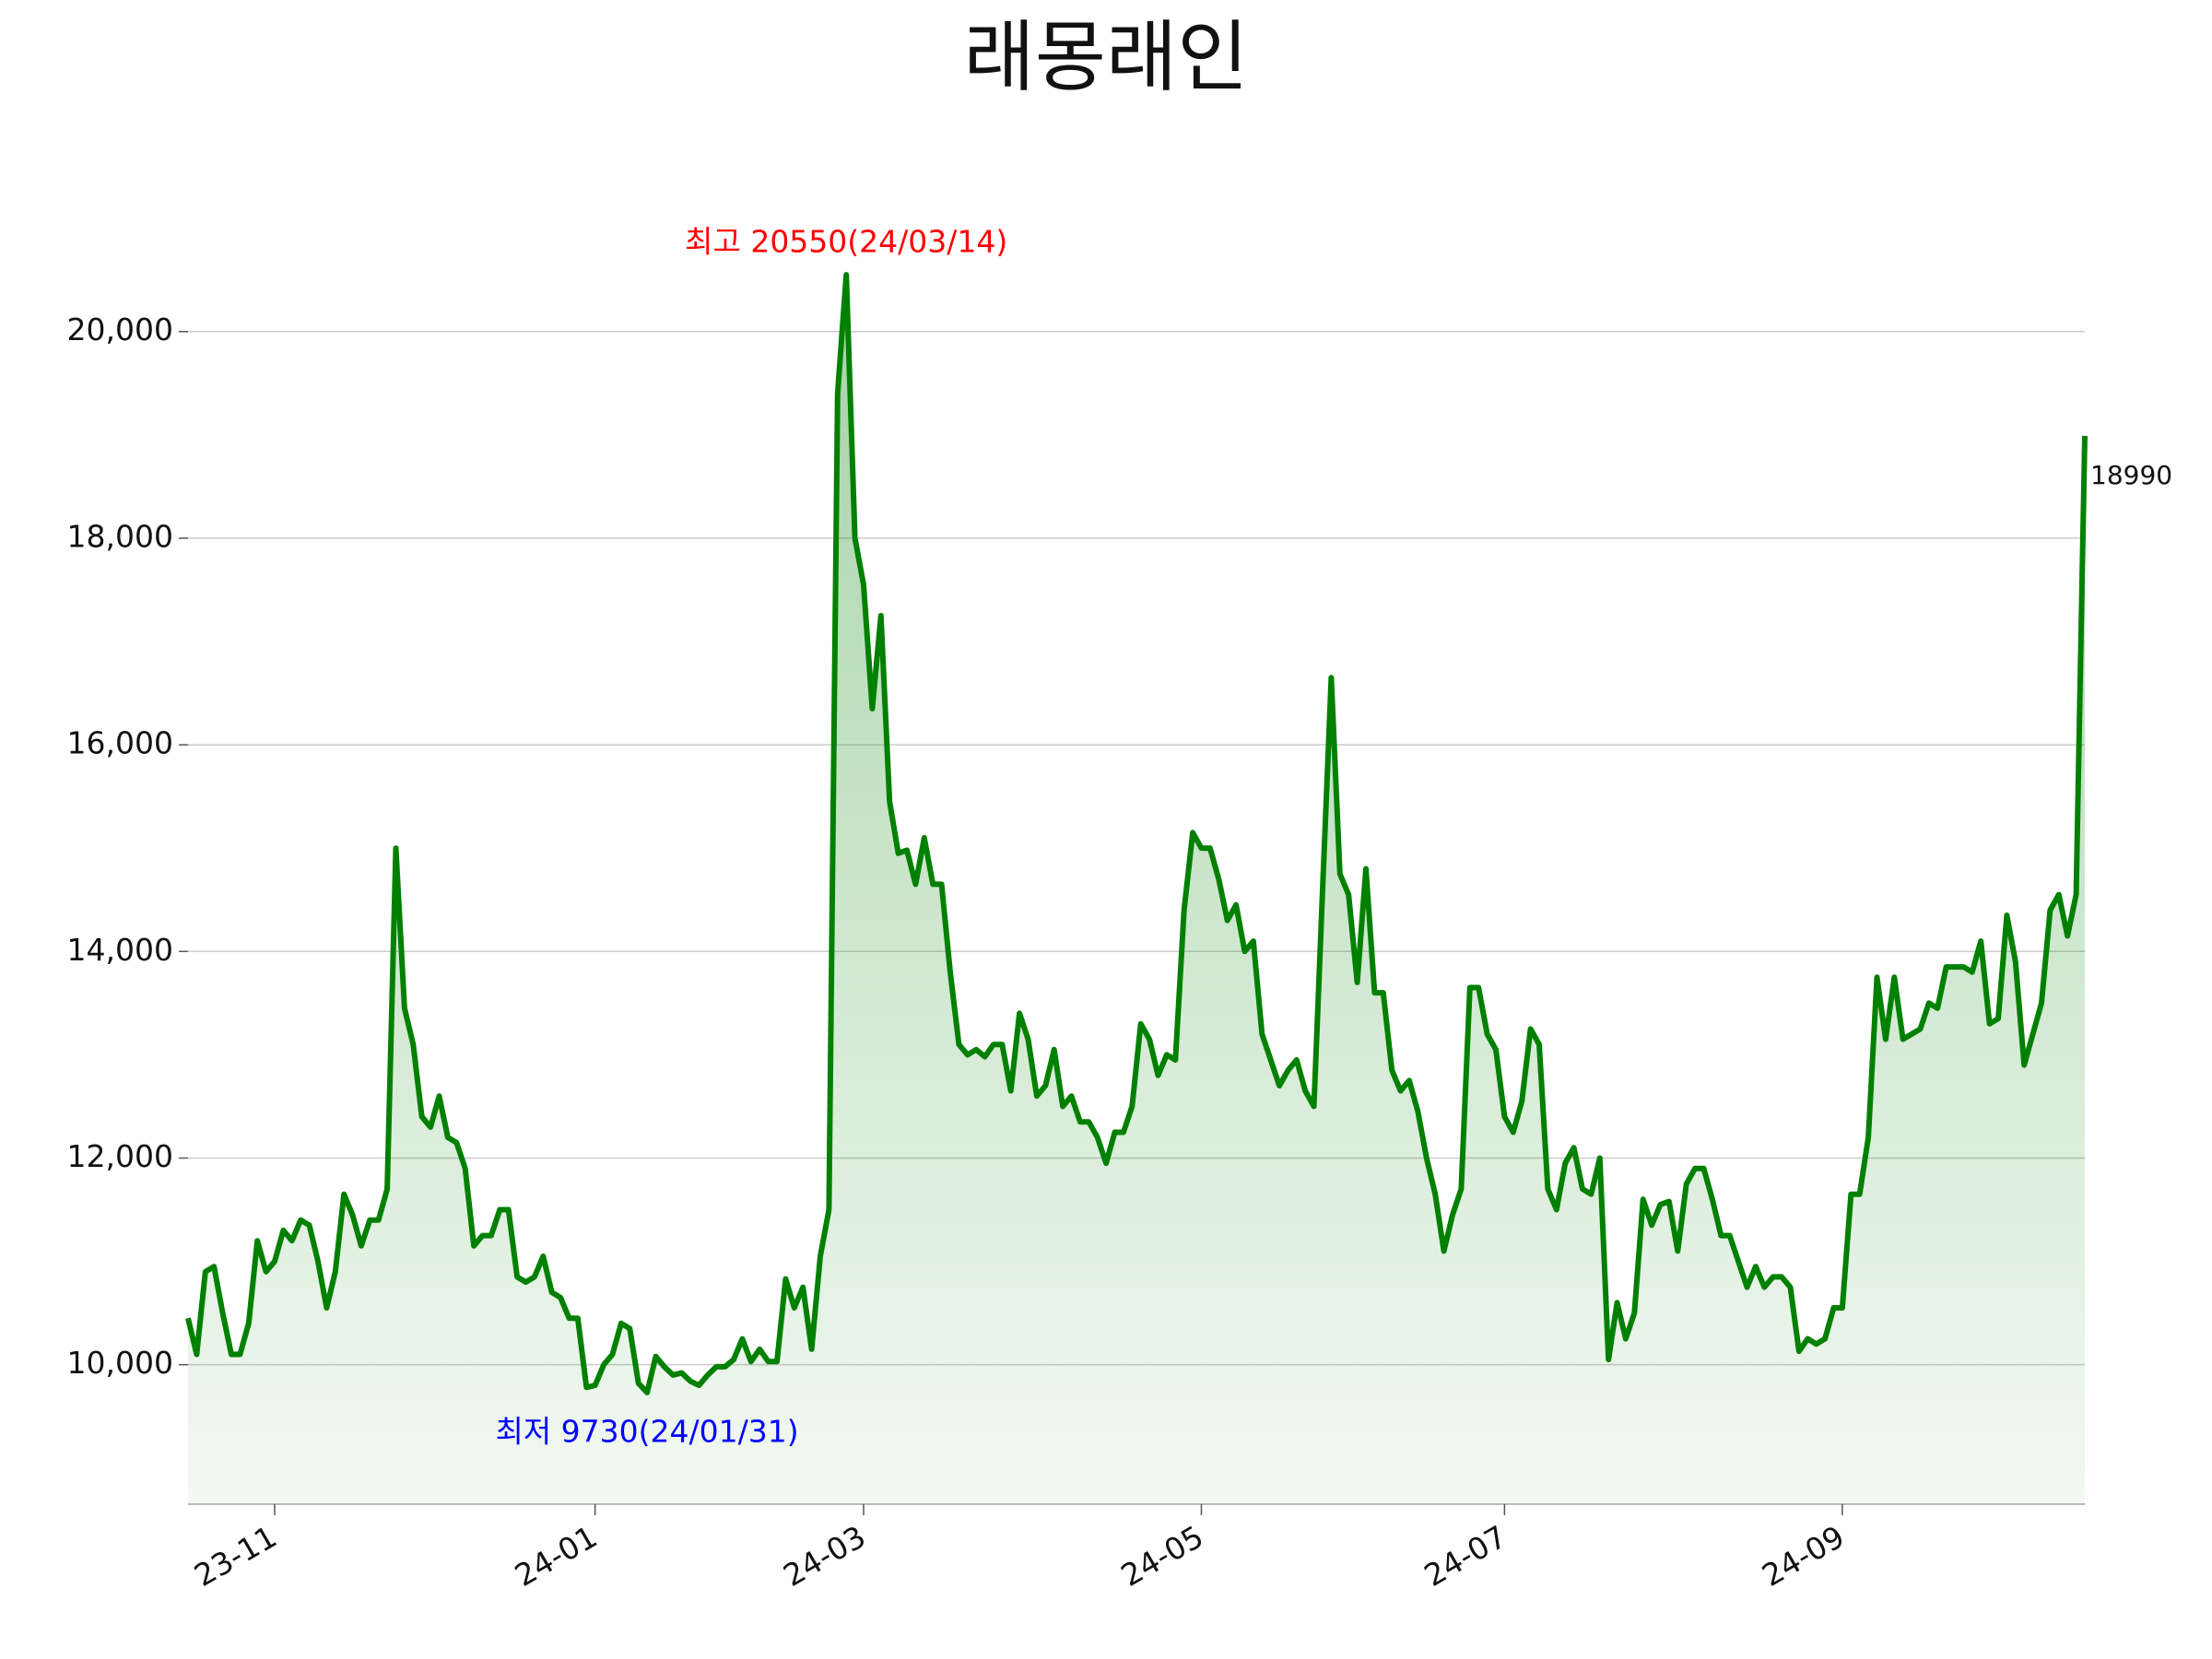 This screenshot has width=2212, height=1659. I want to click on last-value-label: 18990, so click(2131, 475).